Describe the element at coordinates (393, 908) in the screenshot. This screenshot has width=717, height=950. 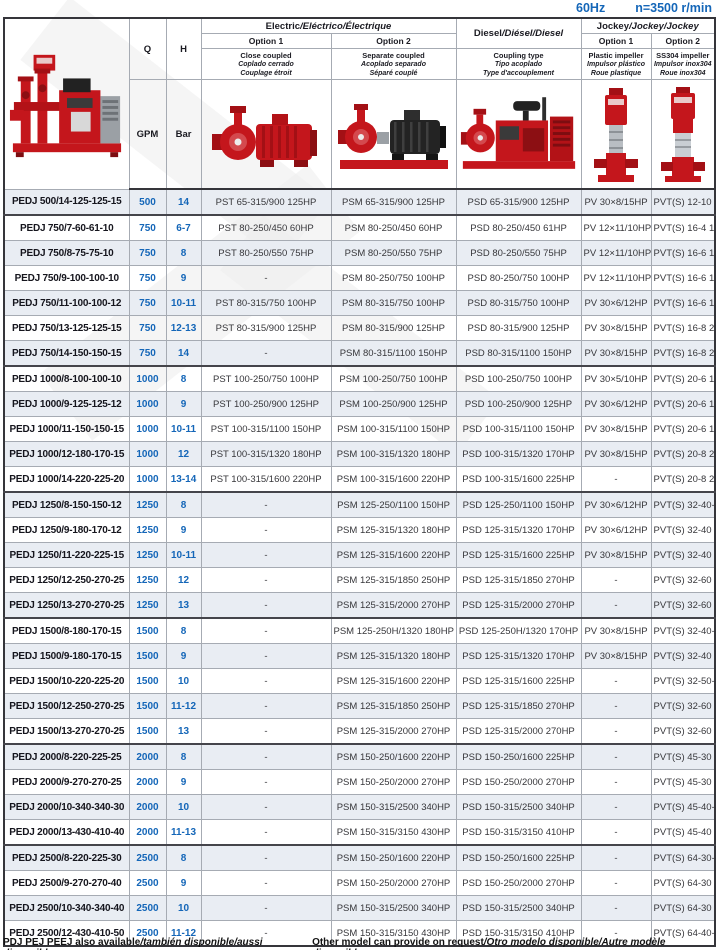
I see `cell-psm: PSM 150-315/2500 340HP` at that location.